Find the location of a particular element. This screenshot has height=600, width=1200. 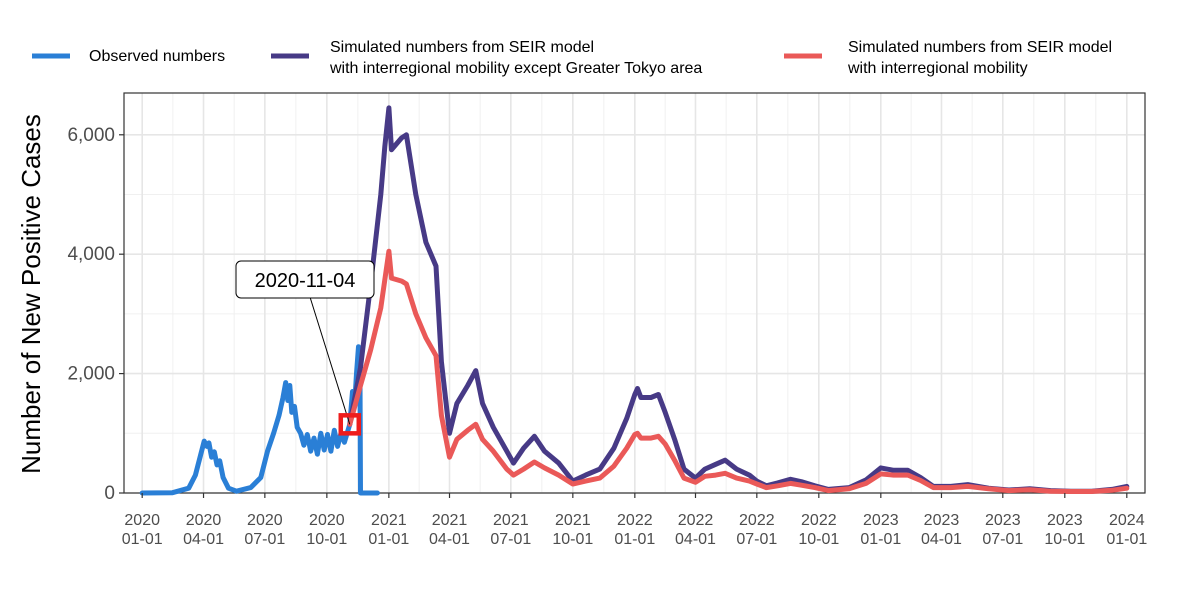

y-tick-label: 4,000 is located at coordinates (91, 254).